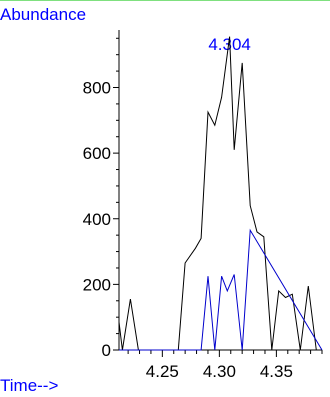 This screenshot has width=330, height=397. What do you see at coordinates (97, 219) in the screenshot?
I see `y-tick-label: 400` at bounding box center [97, 219].